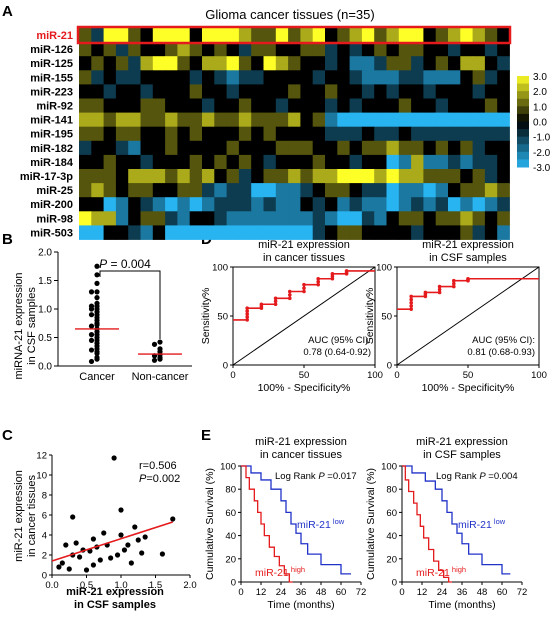 The image size is (550, 617). What do you see at coordinates (321, 524) in the screenshot?
I see `e1-legend-low: miR-21 low` at bounding box center [321, 524].